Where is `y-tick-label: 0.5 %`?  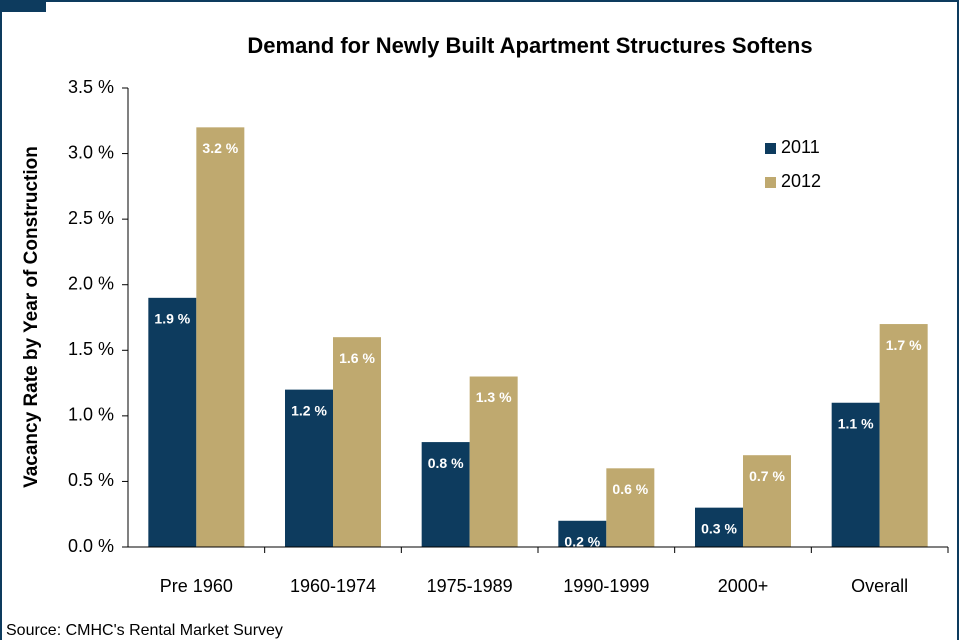
y-tick-label: 0.5 % is located at coordinates (91, 480).